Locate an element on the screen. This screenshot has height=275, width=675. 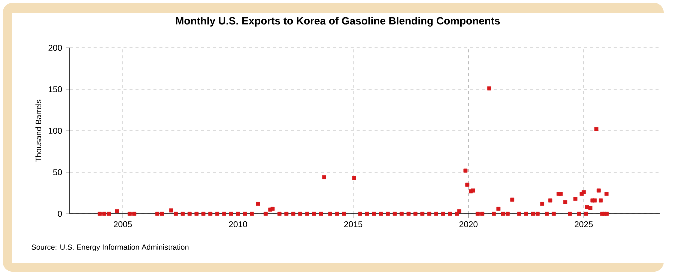
y-tick-label: 0 is located at coordinates (60, 214).